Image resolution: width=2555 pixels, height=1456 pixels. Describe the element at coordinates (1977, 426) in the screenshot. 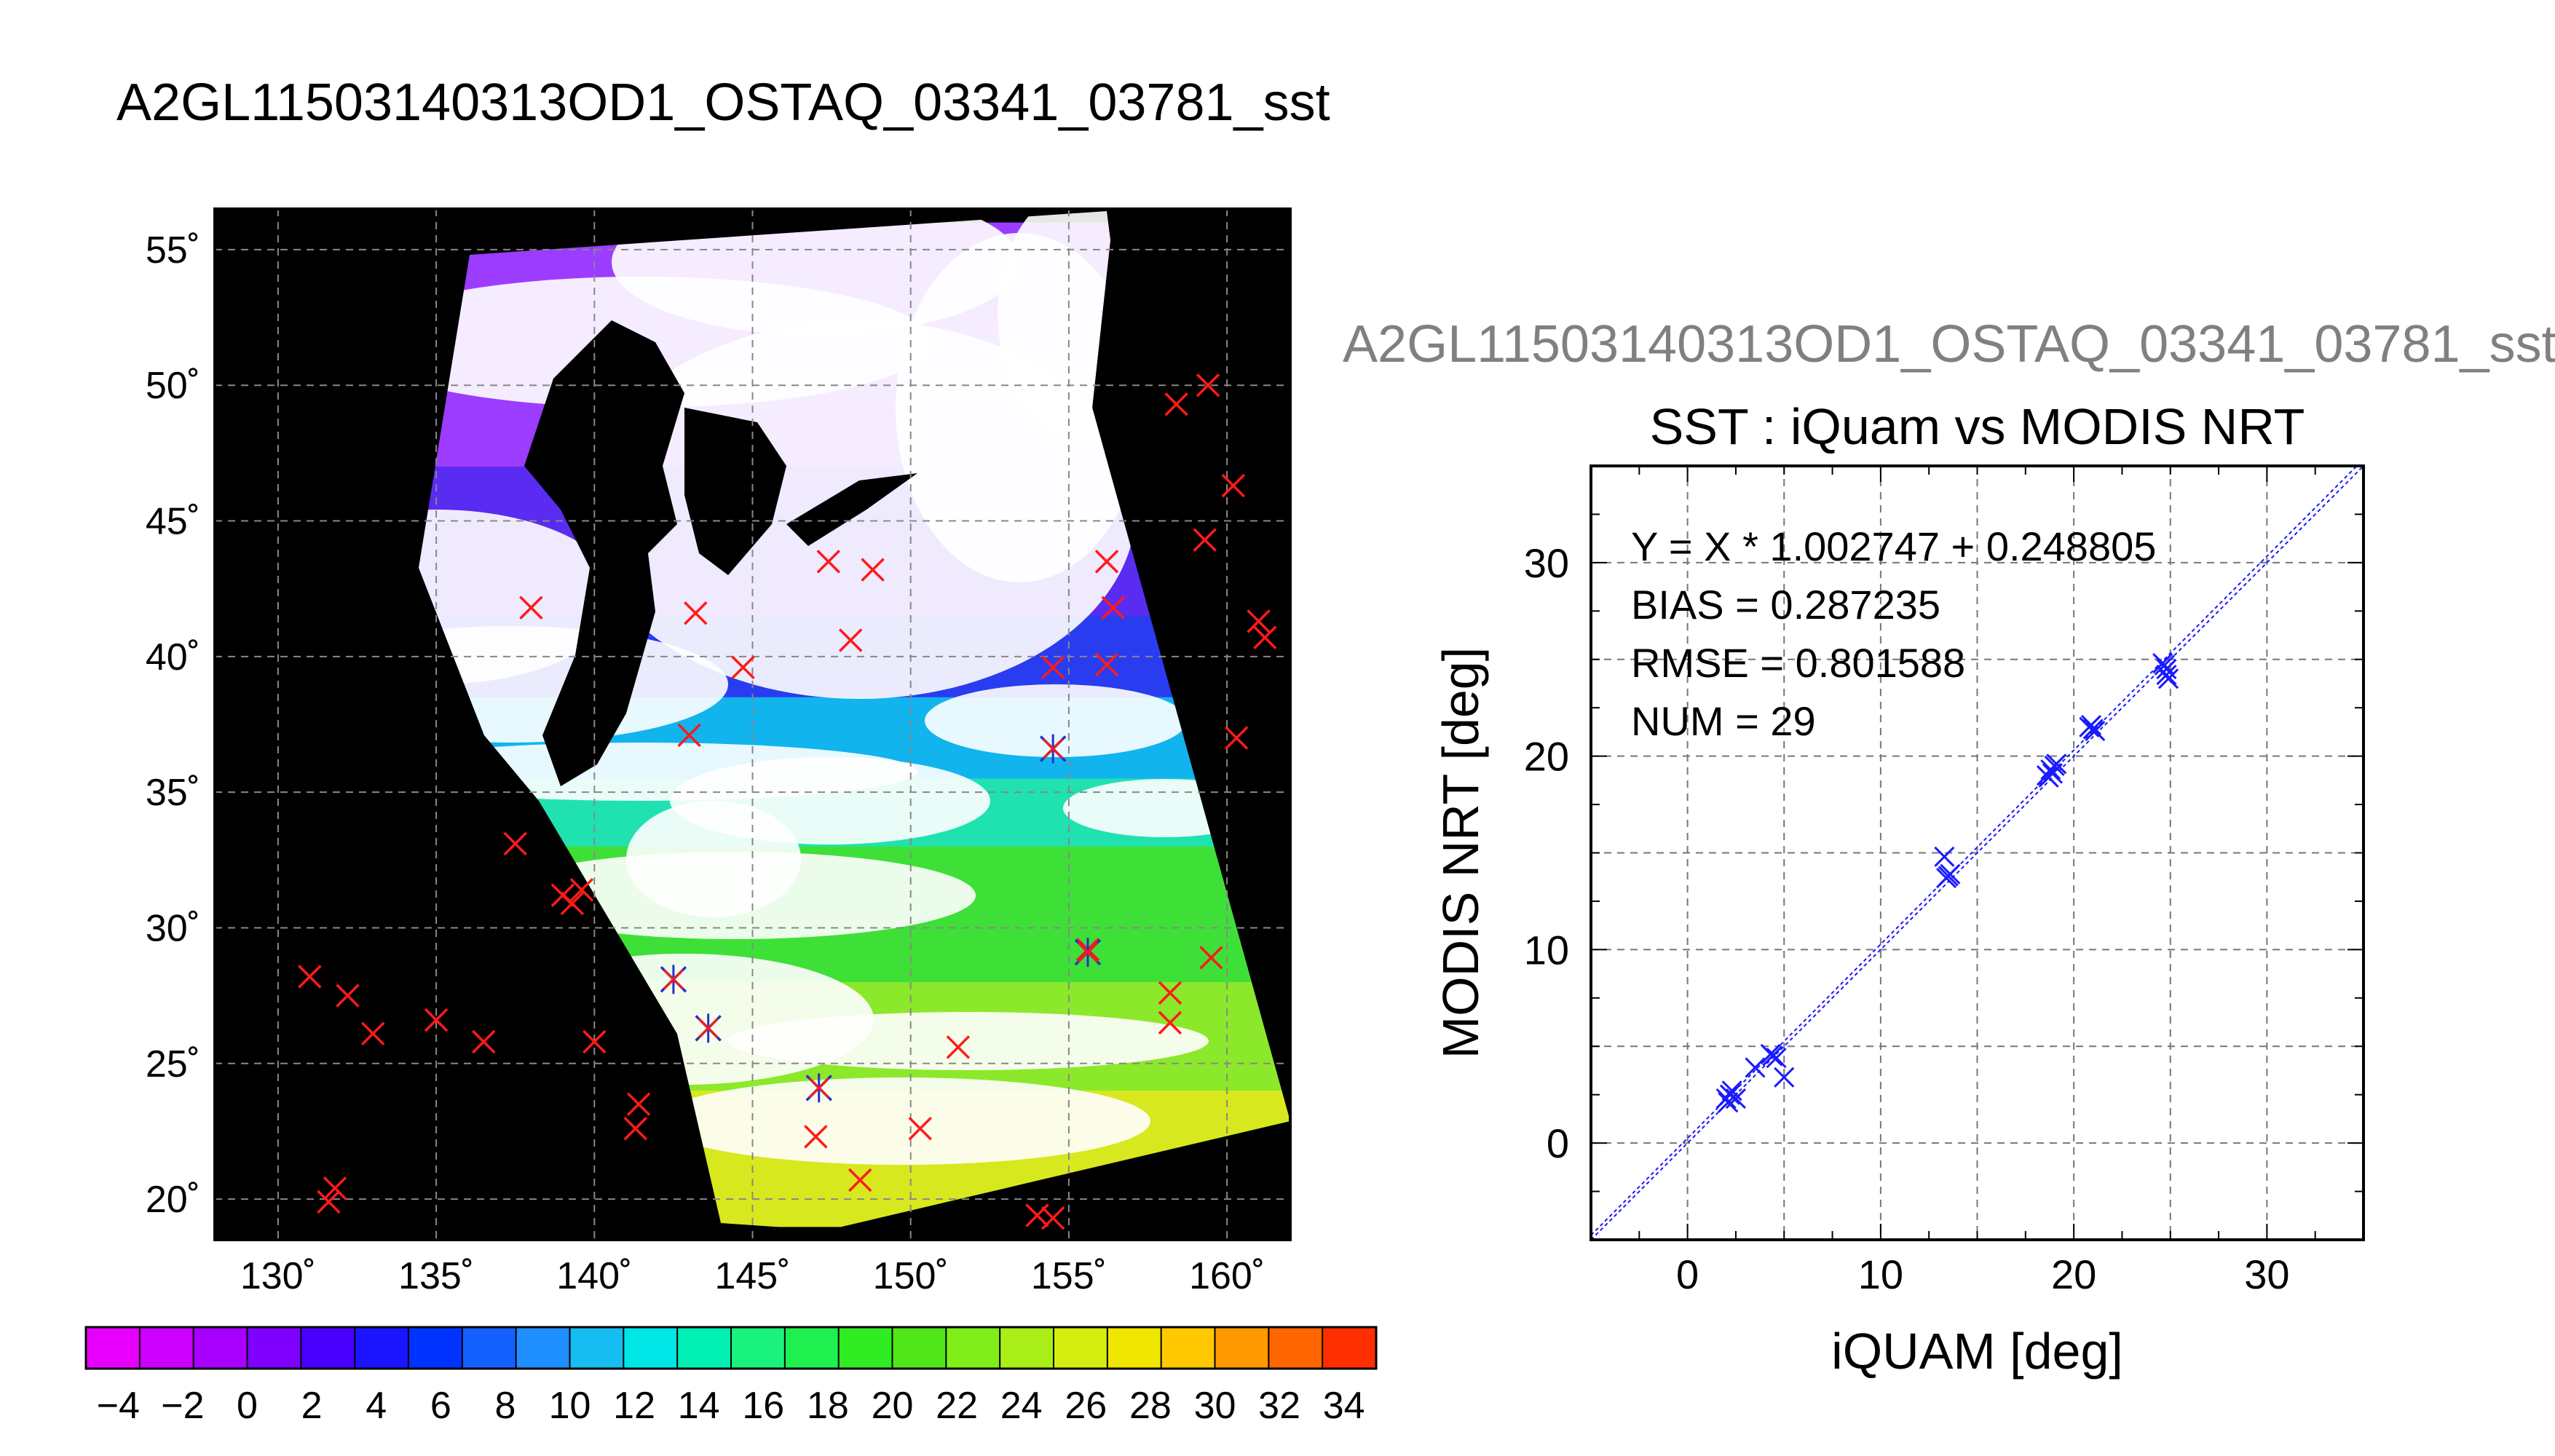

I see `scatter-title: SST : iQuam vs MODIS NRT` at that location.